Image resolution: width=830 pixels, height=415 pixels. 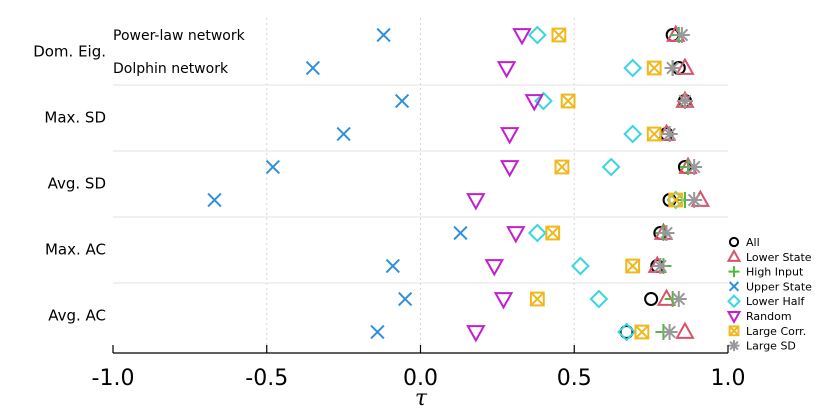 I want to click on legend-label-lower-state: Lower State, so click(x=779, y=257).